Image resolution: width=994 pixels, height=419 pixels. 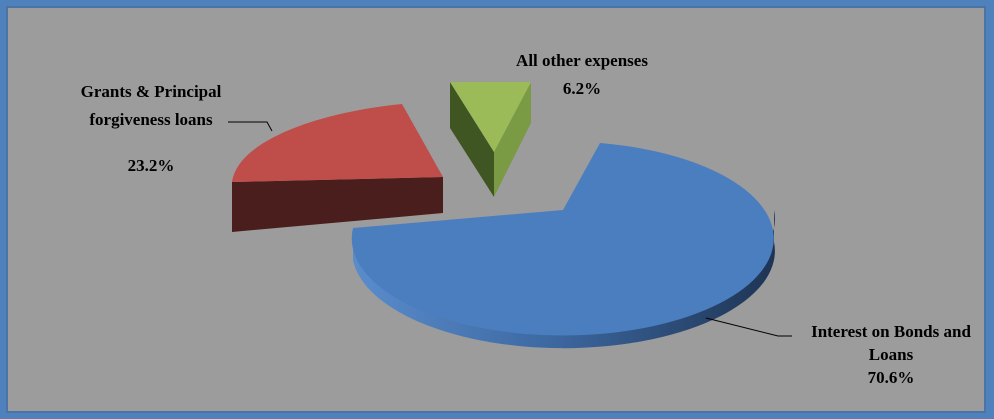 I want to click on label-grants-value: 23.2%, so click(x=151, y=165).